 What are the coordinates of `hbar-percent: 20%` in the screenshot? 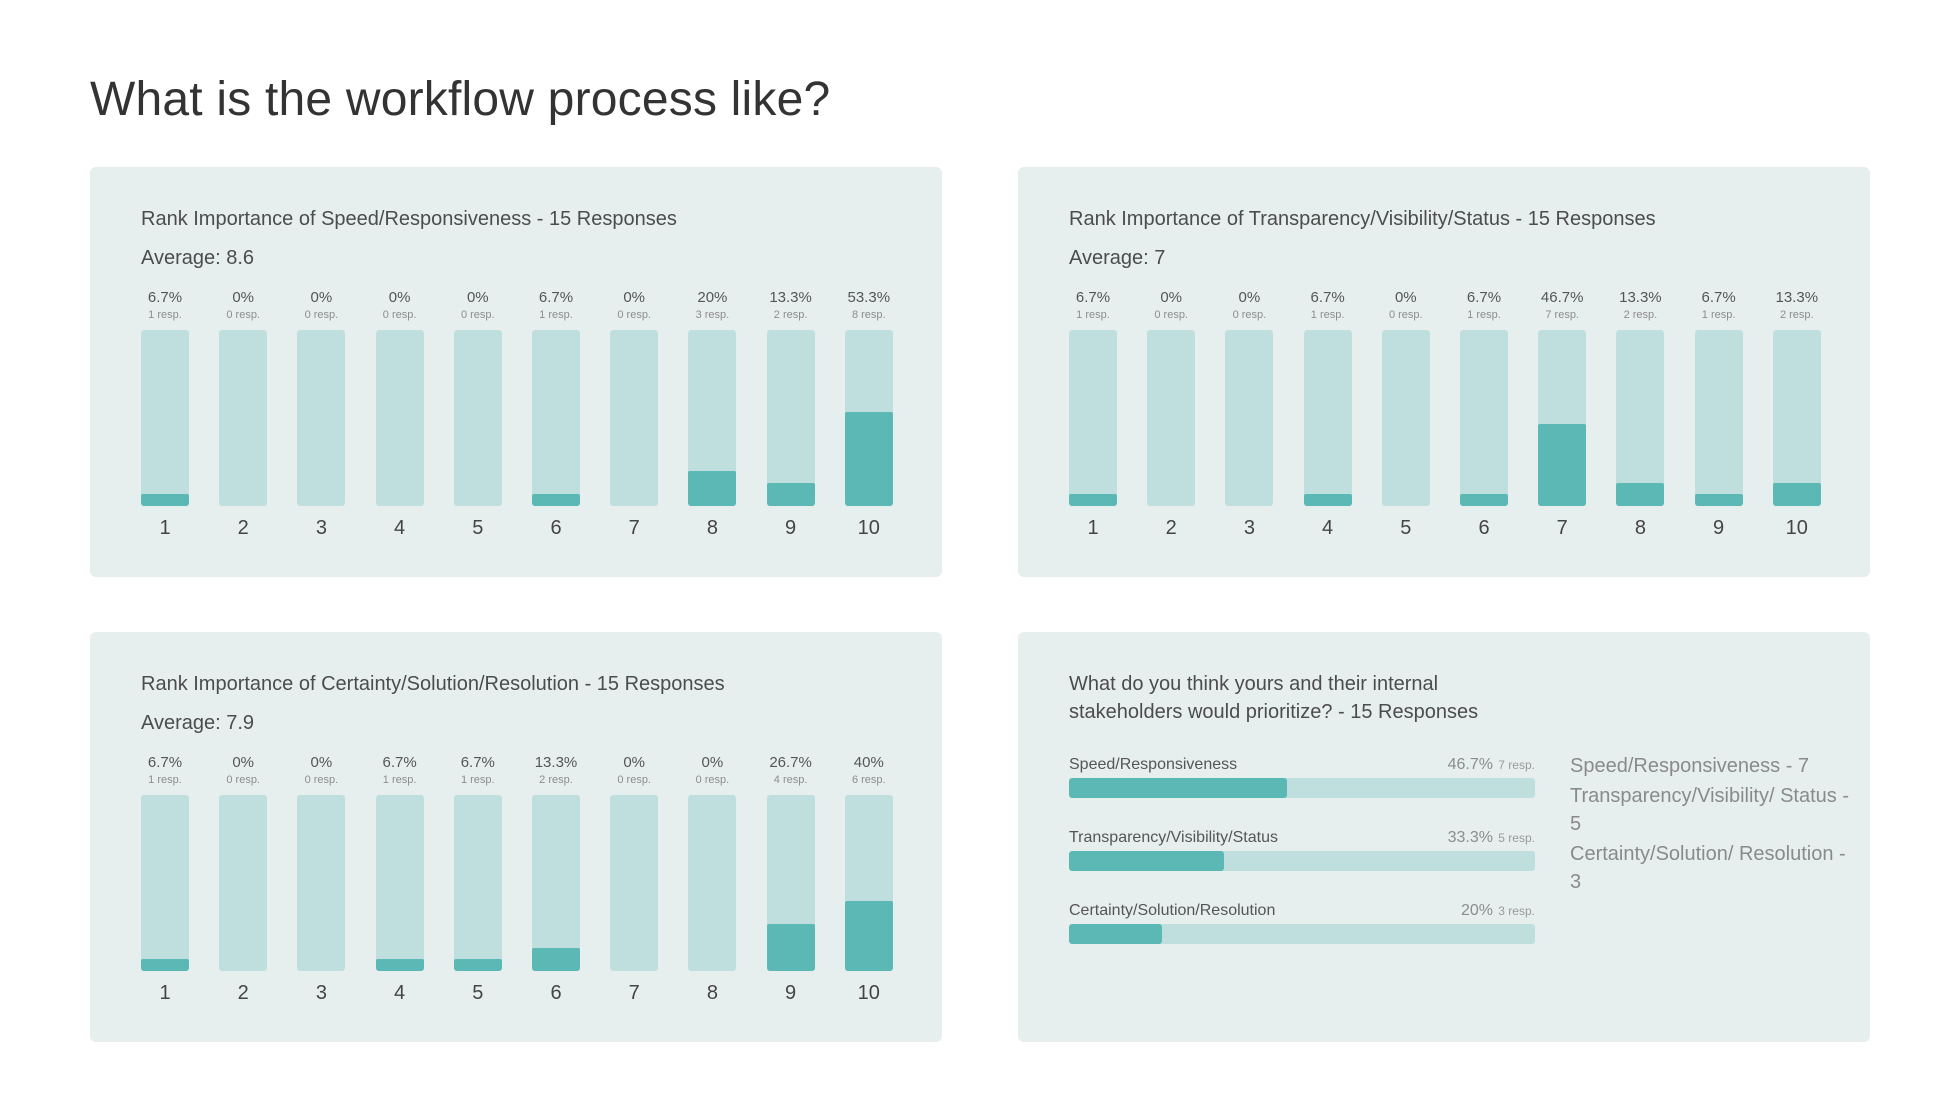 It's located at (1476, 910).